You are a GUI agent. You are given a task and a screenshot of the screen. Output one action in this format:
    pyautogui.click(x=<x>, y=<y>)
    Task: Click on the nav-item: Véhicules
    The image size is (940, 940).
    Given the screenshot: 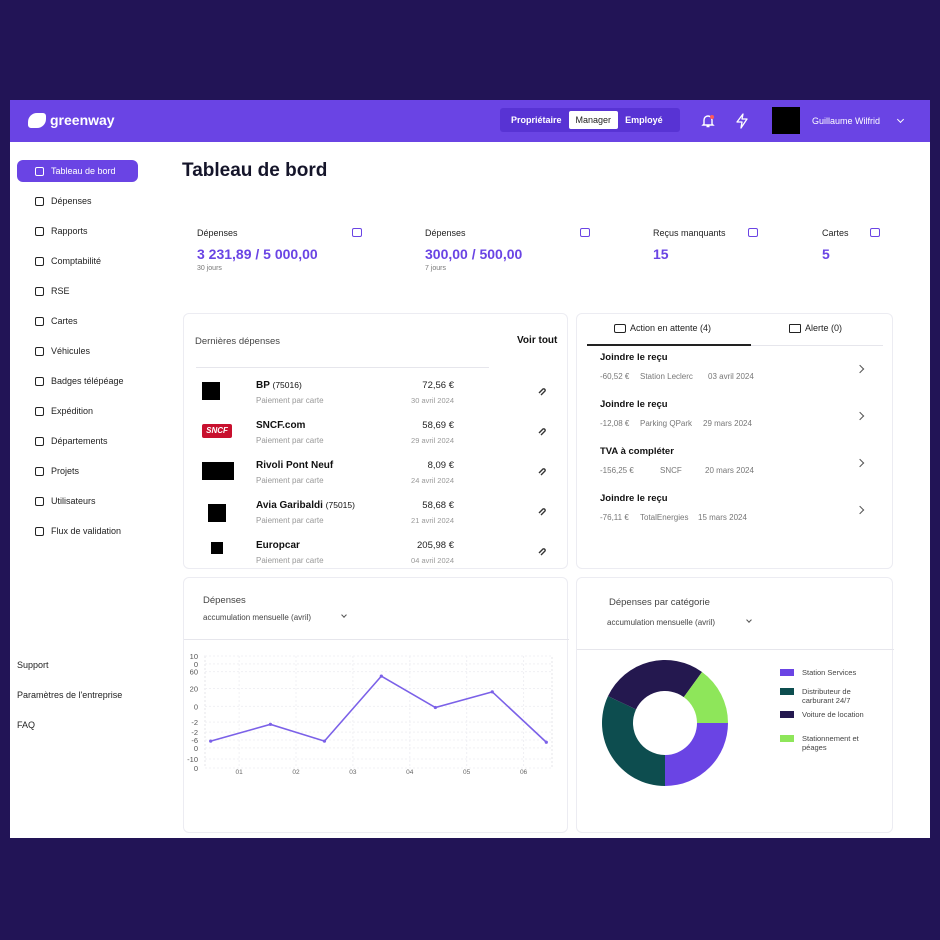 What is the action you would take?
    pyautogui.click(x=77, y=351)
    